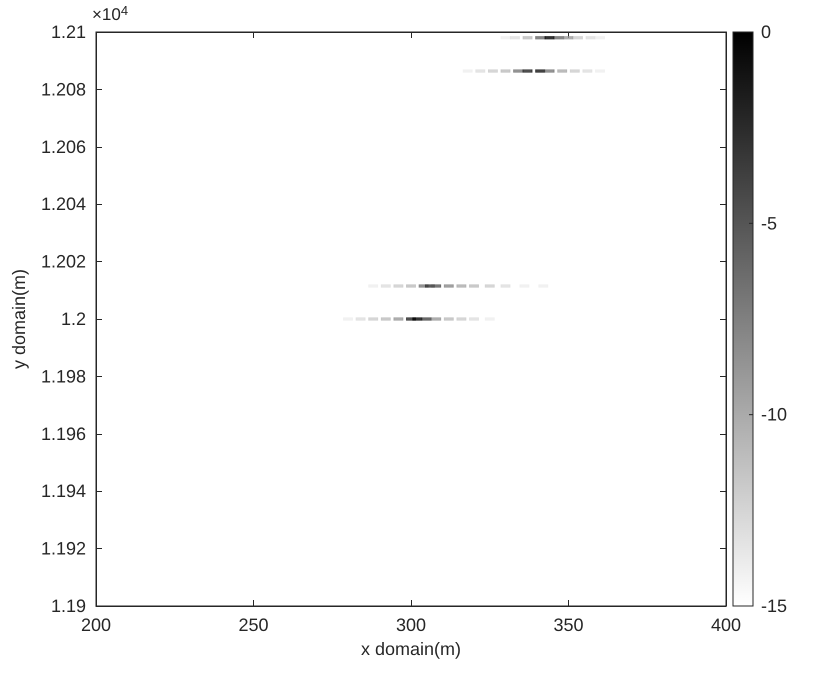  What do you see at coordinates (63, 262) in the screenshot?
I see `y-tick-label: 1.202` at bounding box center [63, 262].